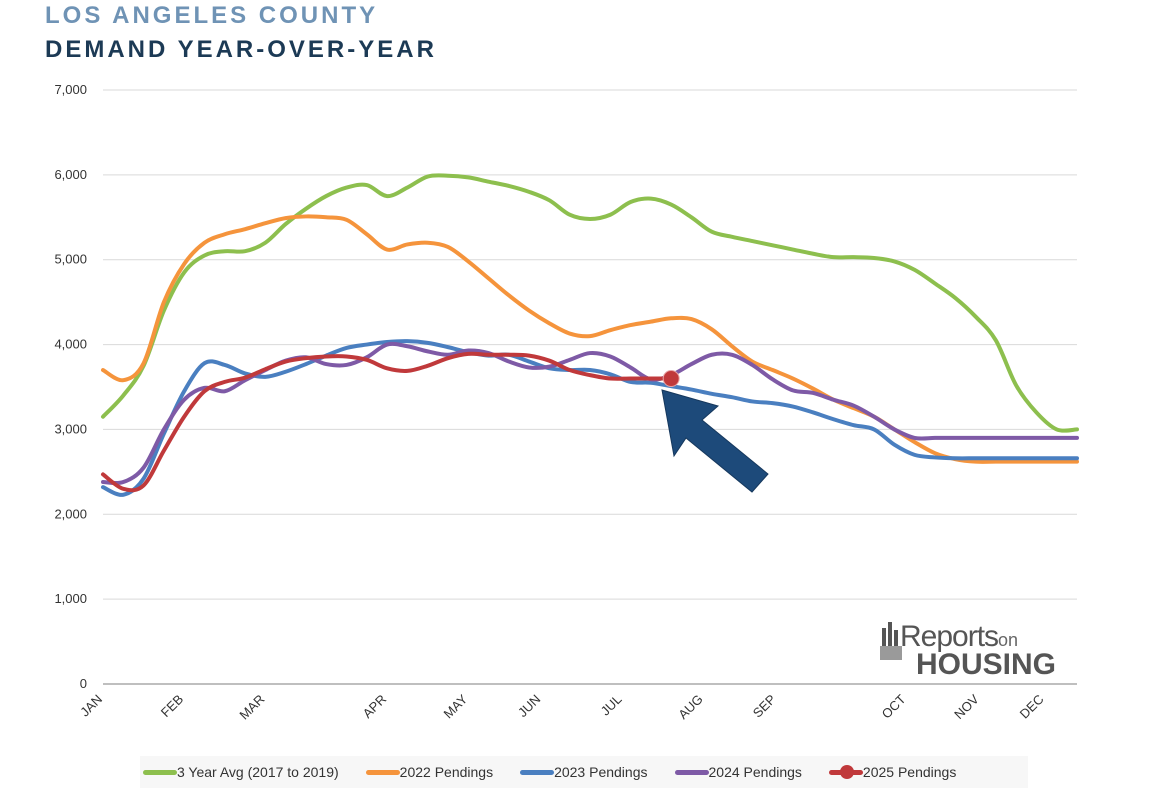 The width and height of the screenshot is (1168, 804). What do you see at coordinates (909, 772) in the screenshot?
I see `legend-label: 2025 Pendings` at bounding box center [909, 772].